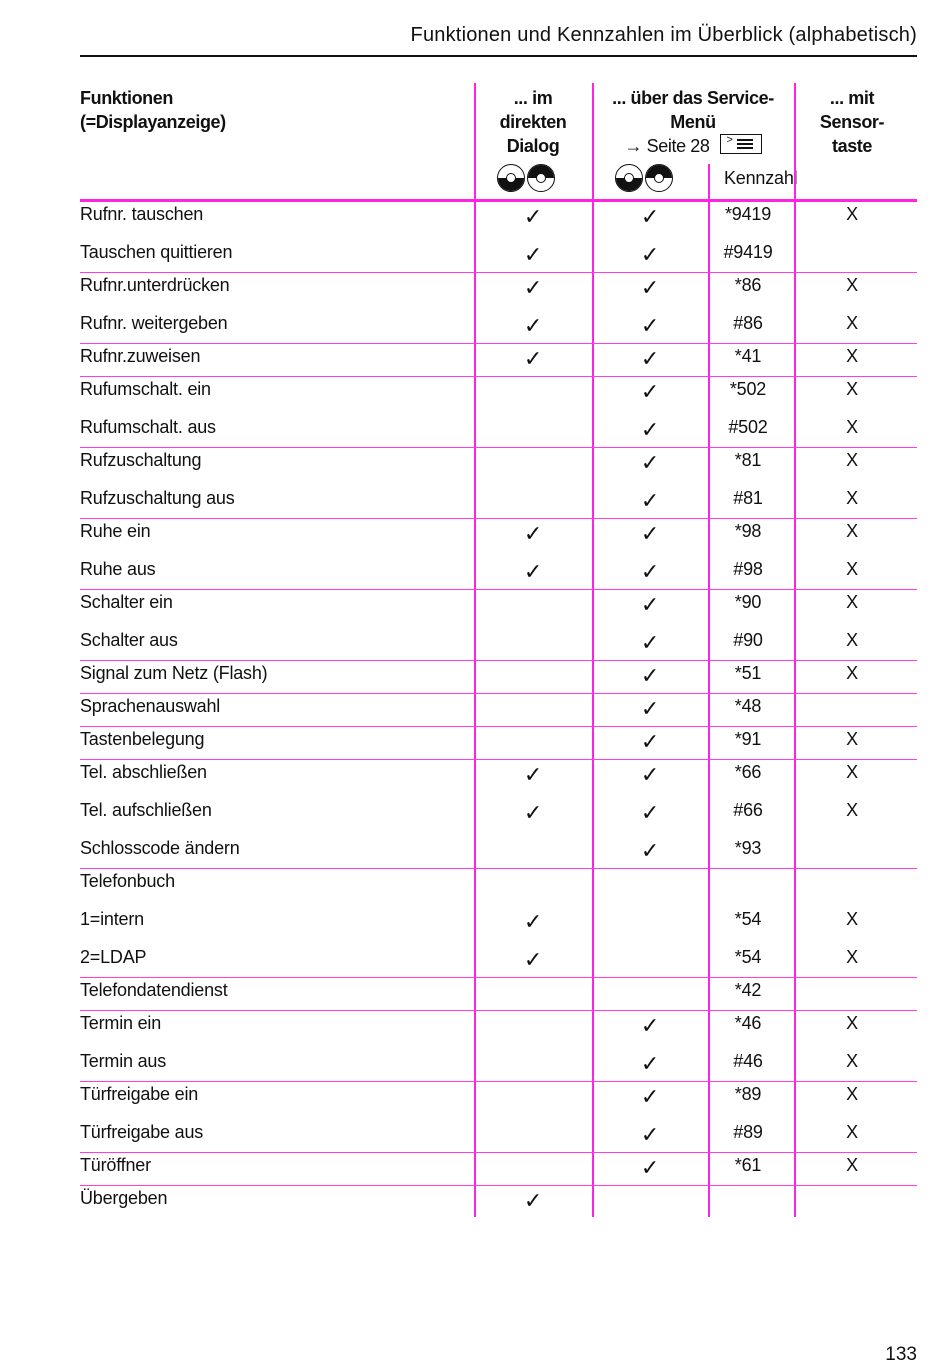  I want to click on function-name: Türöffner, so click(115, 1165).